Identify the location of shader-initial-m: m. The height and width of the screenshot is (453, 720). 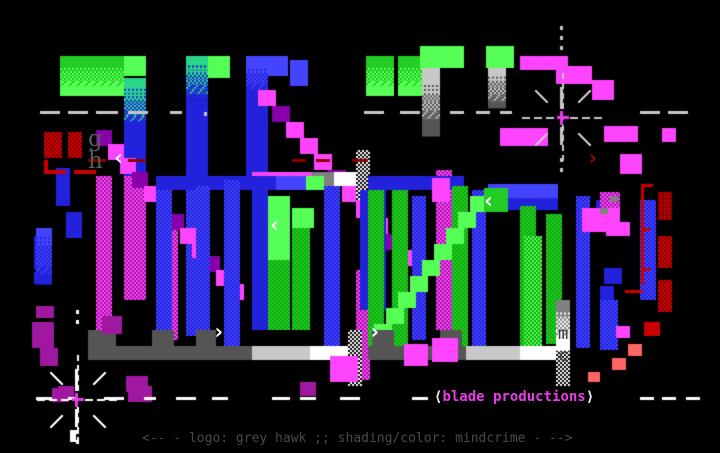
(563, 334).